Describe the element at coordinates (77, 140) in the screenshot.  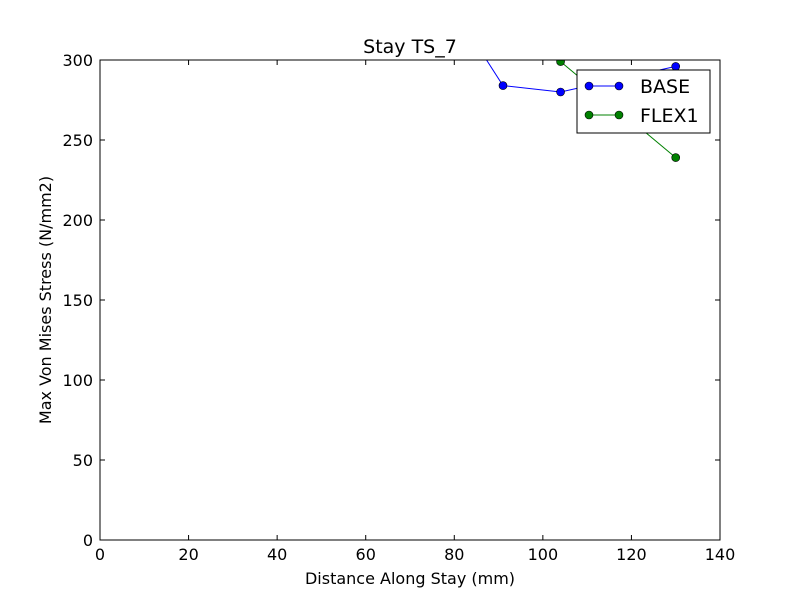
I see `y-tick-label: 250` at that location.